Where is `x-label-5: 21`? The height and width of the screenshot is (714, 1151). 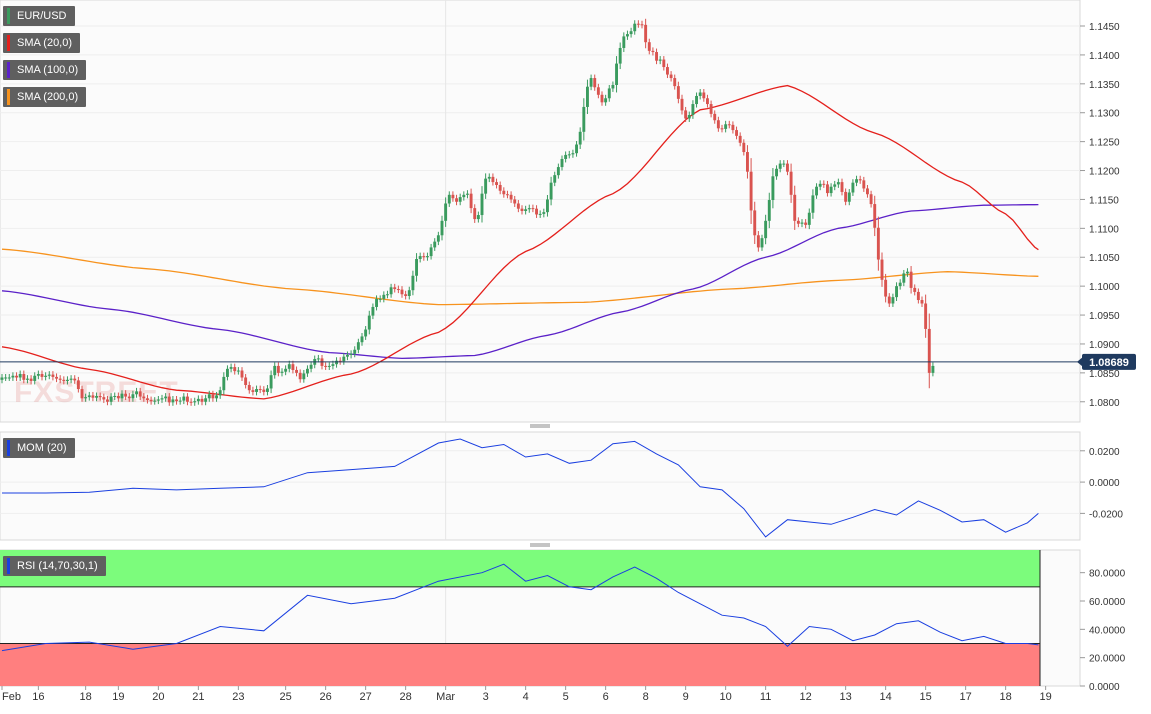
x-label-5: 21 is located at coordinates (198, 697).